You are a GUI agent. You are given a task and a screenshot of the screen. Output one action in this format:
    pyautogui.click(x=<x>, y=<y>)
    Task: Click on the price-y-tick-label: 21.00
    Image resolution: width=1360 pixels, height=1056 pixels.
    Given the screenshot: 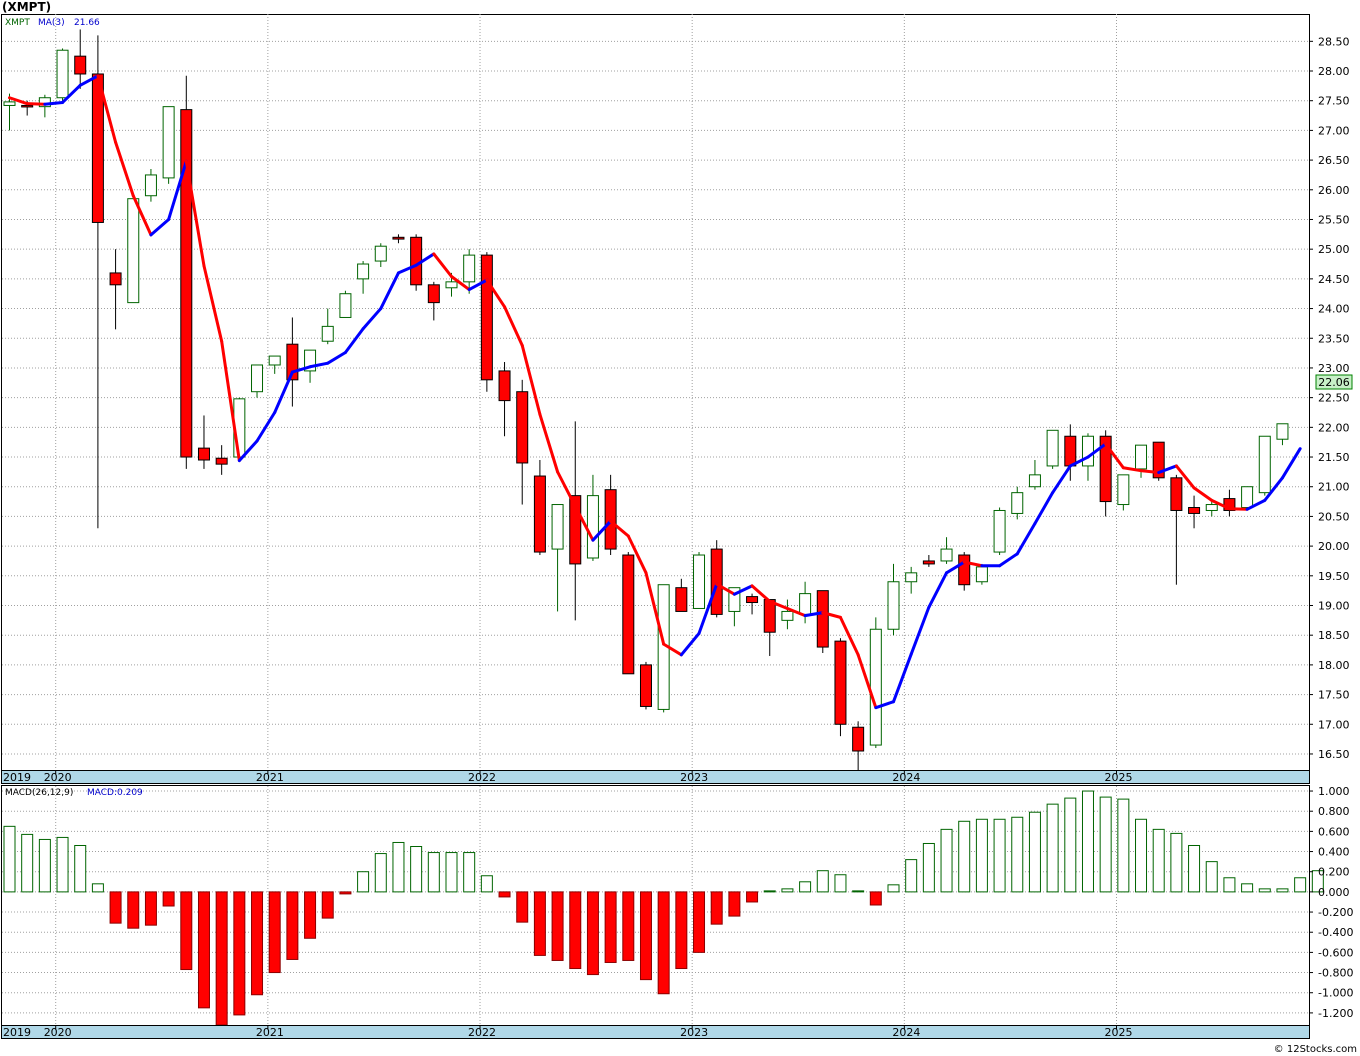 What is the action you would take?
    pyautogui.click(x=1334, y=487)
    